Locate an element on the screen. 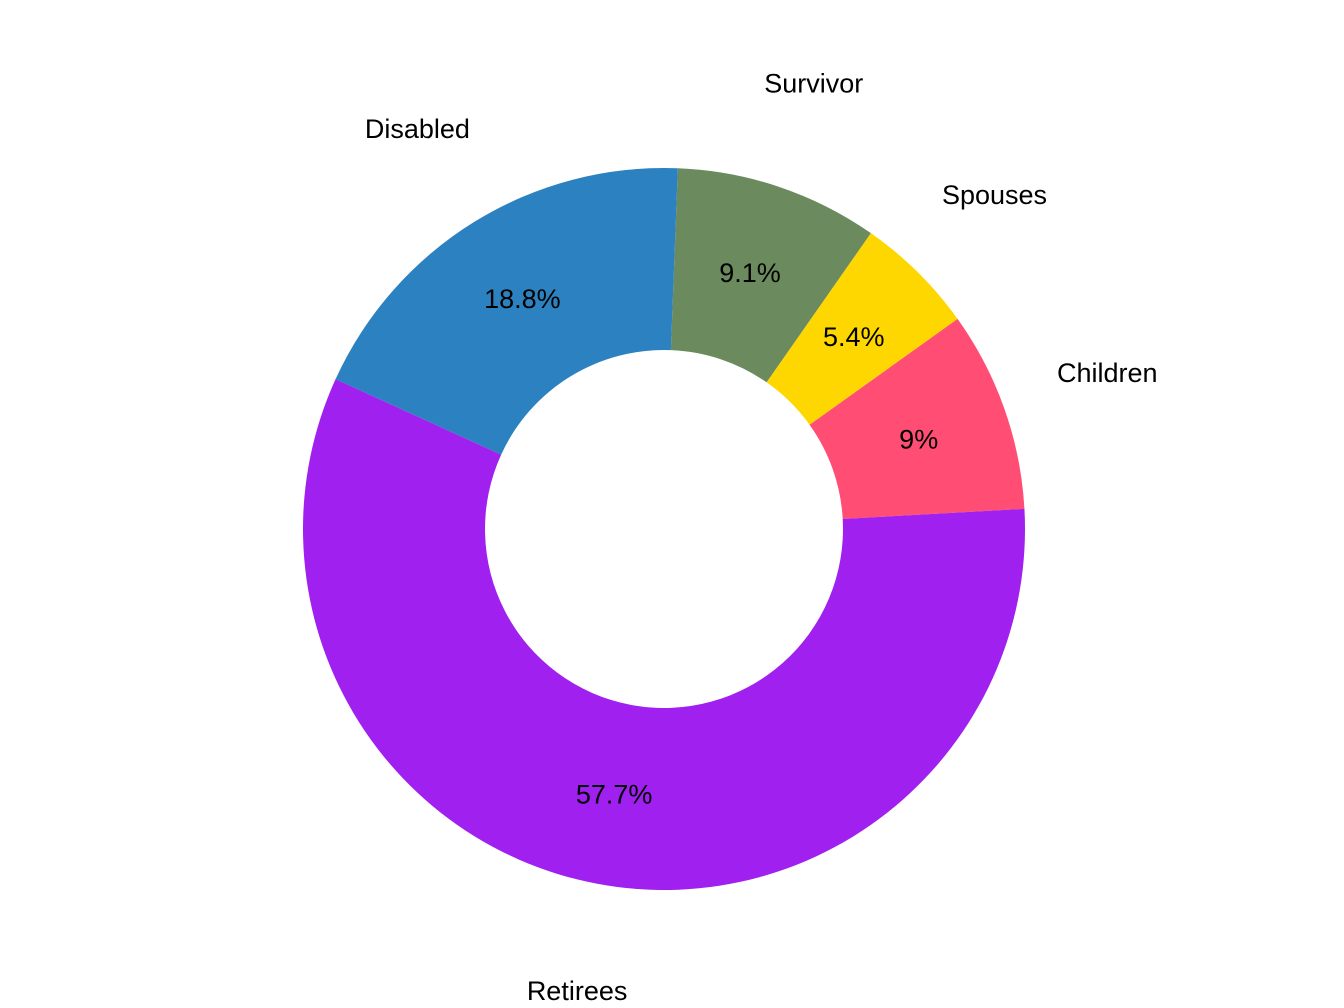 This screenshot has width=1344, height=1008. percent-label-survivor: 9.1% is located at coordinates (750, 273).